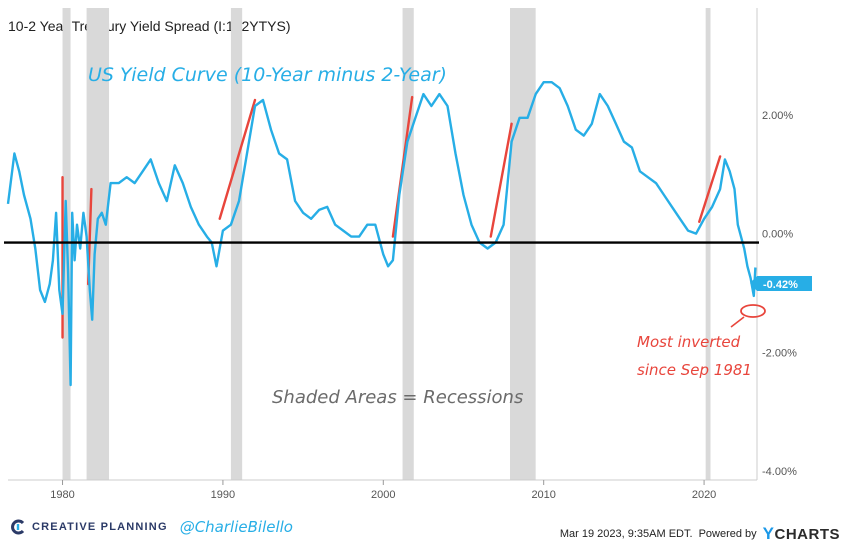 Image resolution: width=850 pixels, height=549 pixels. Describe the element at coordinates (383, 495) in the screenshot. I see `x-tick-label: 2000` at that location.